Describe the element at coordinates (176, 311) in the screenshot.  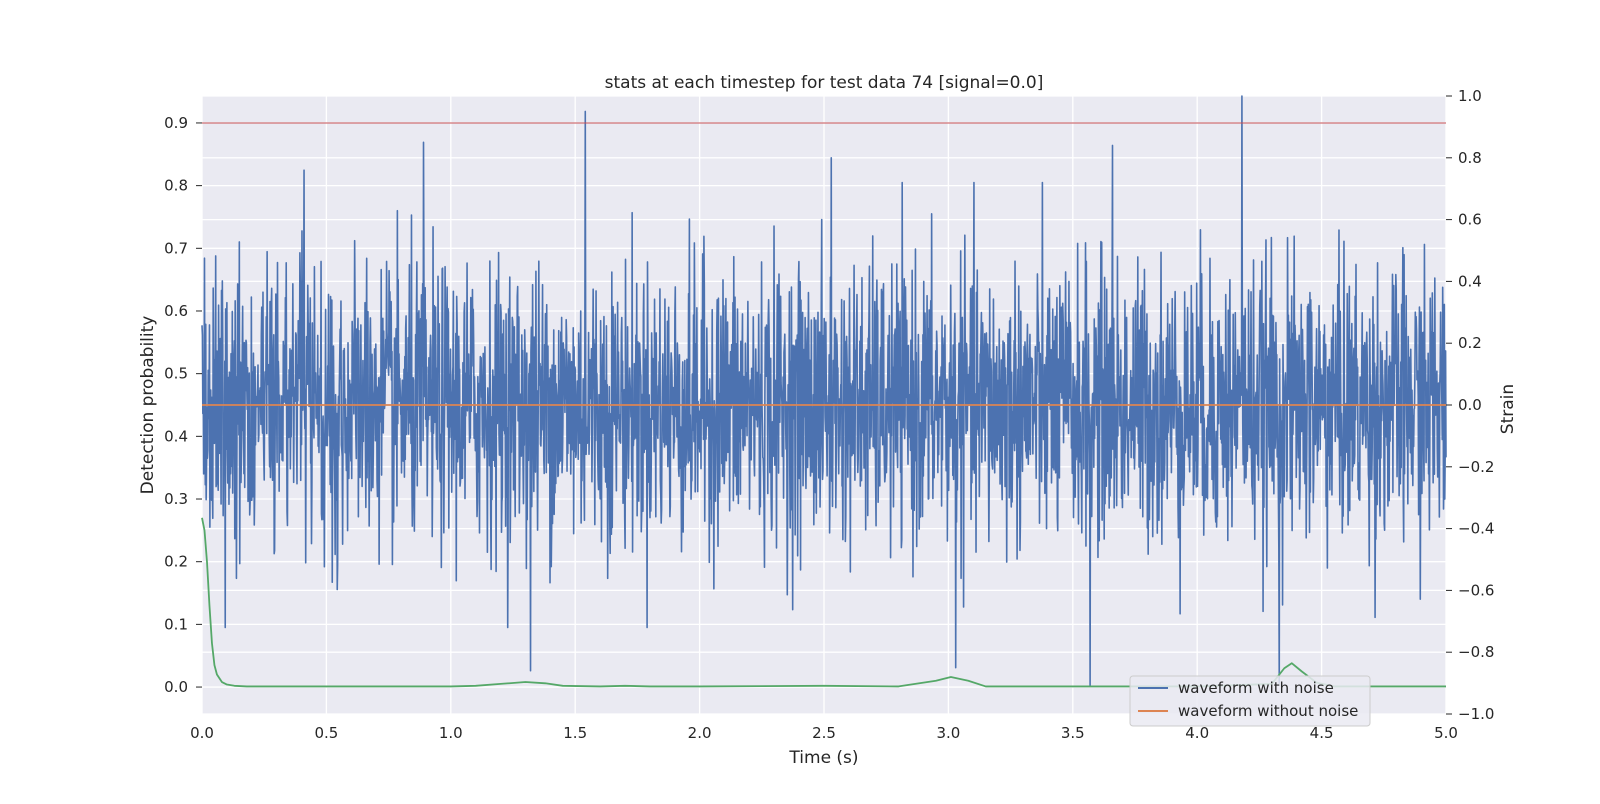
I see `y-tick-label: 0.6` at that location.